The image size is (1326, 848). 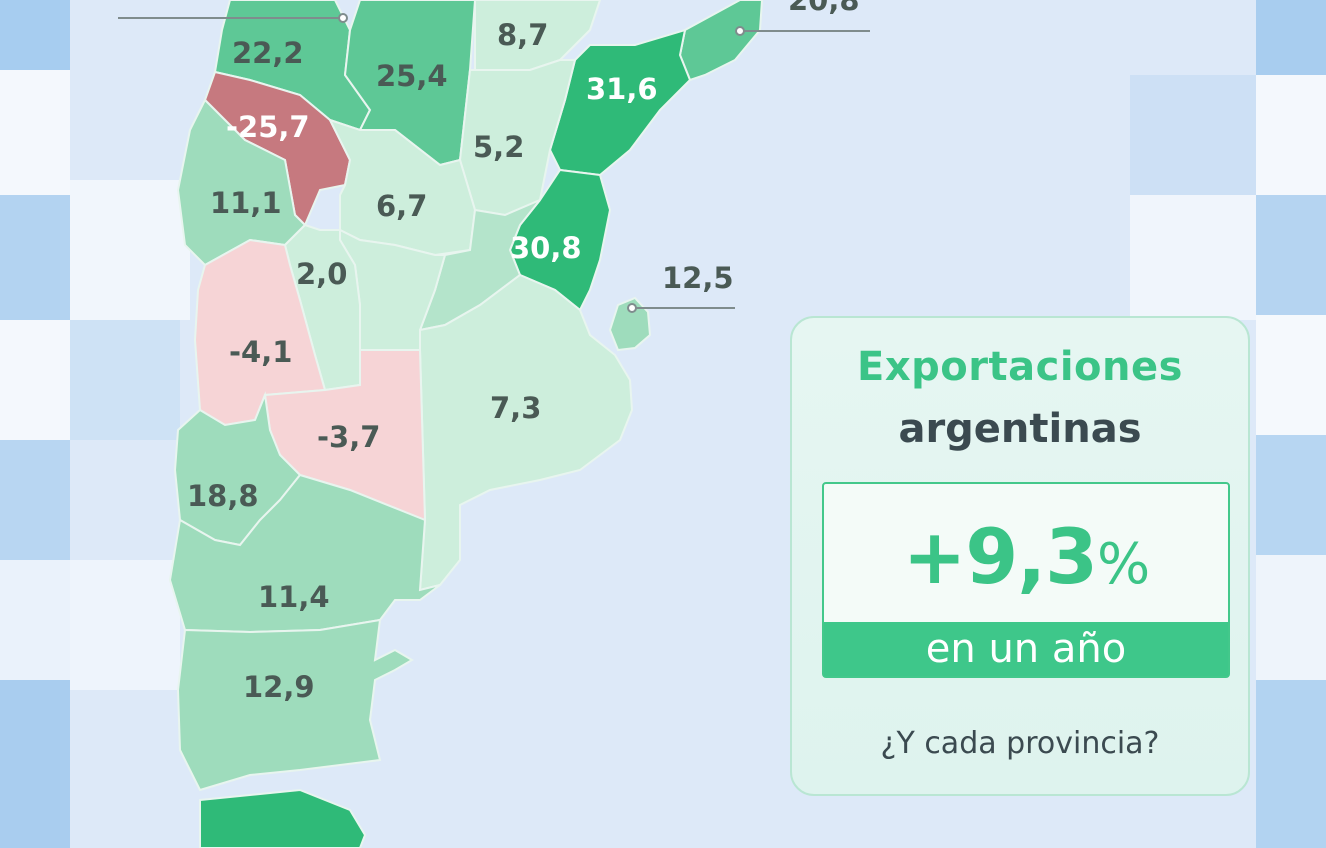 What do you see at coordinates (321, 274) in the screenshot?
I see `label-san-luis: 2,0` at bounding box center [321, 274].